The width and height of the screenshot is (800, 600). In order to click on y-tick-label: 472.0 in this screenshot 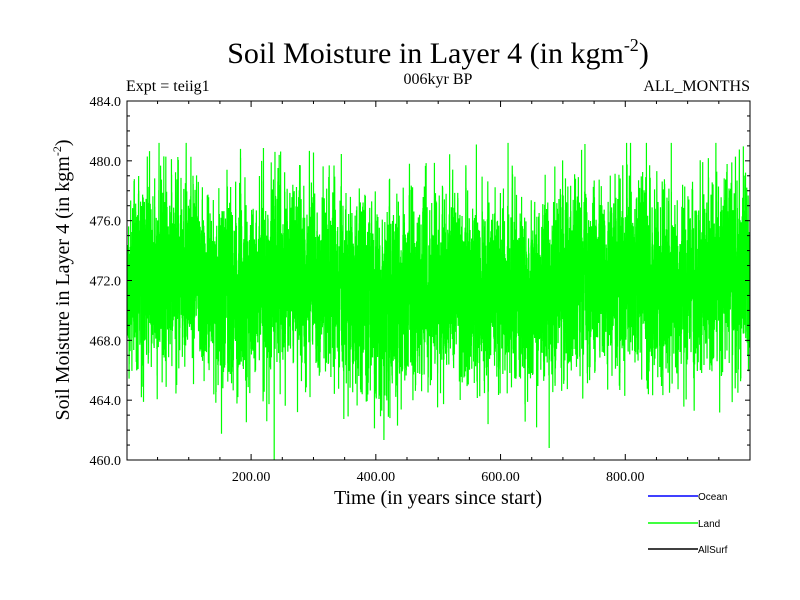, I will do `click(106, 282)`.